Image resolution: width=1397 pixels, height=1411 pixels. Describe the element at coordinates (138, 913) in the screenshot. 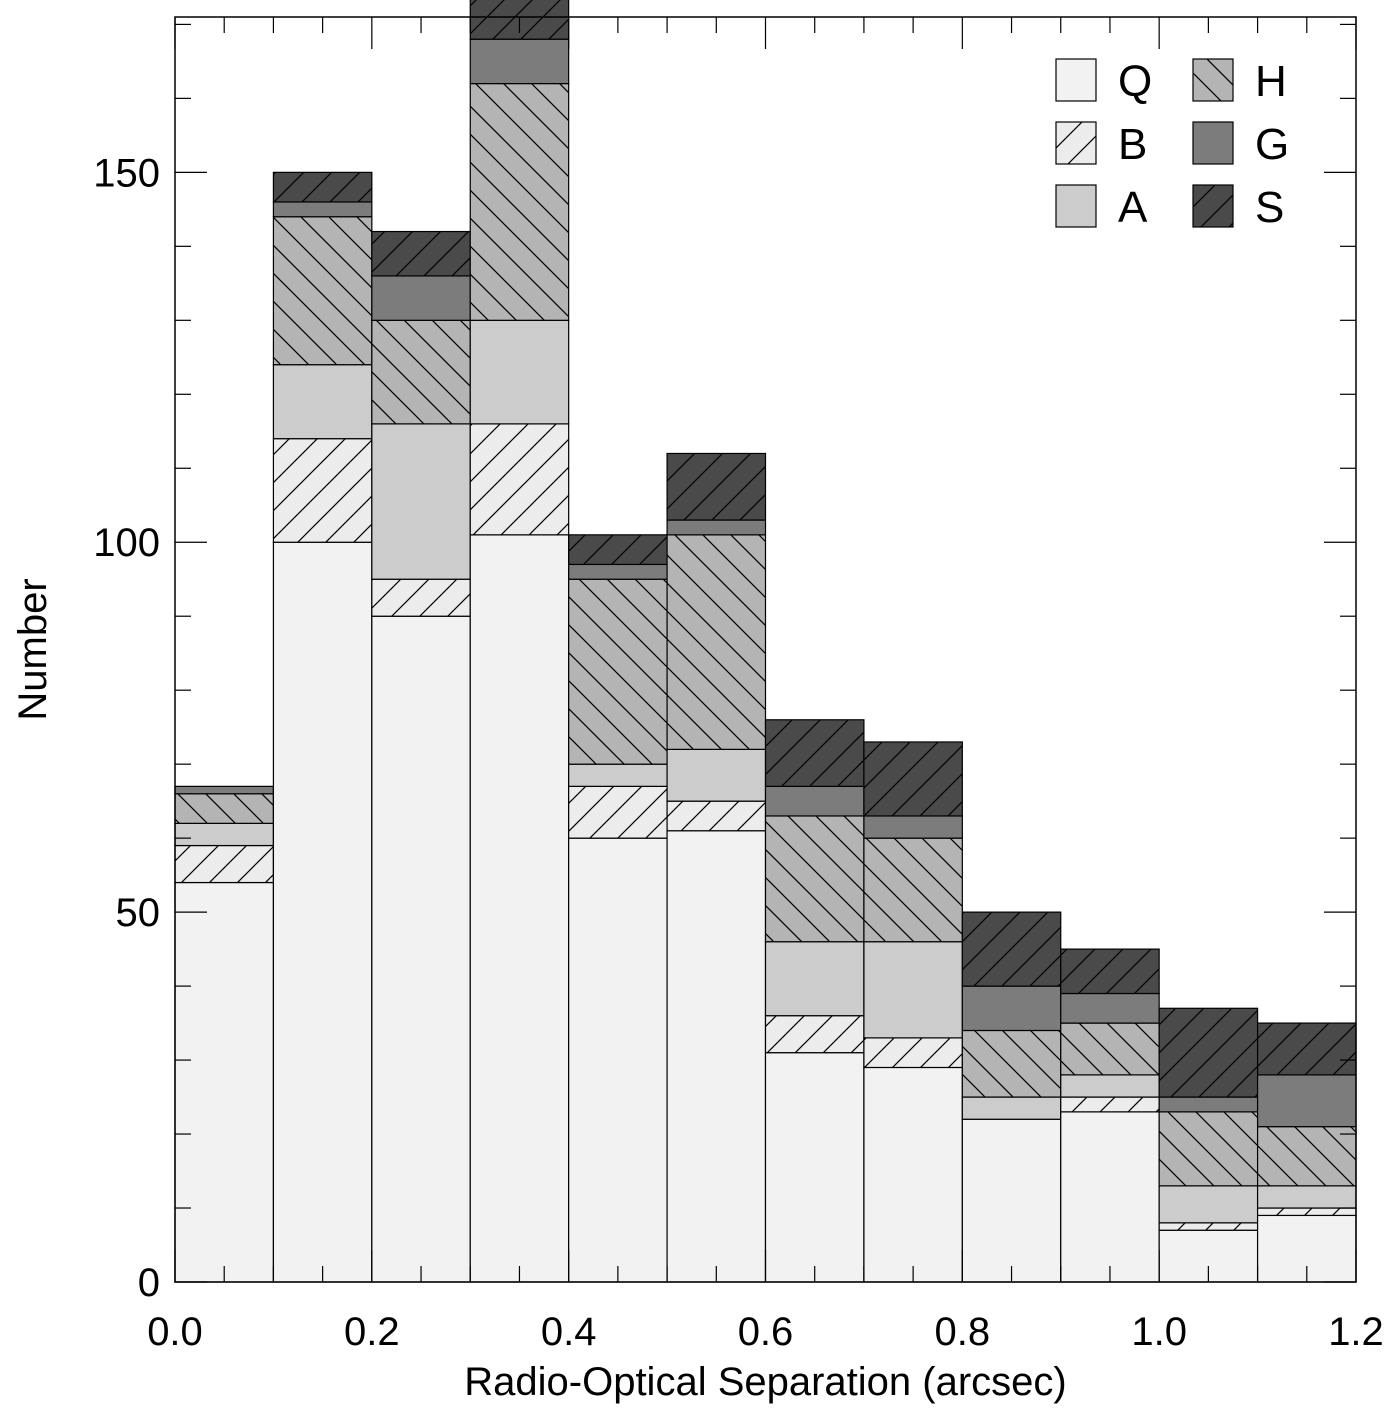

I see `y-tick-label: 50` at that location.